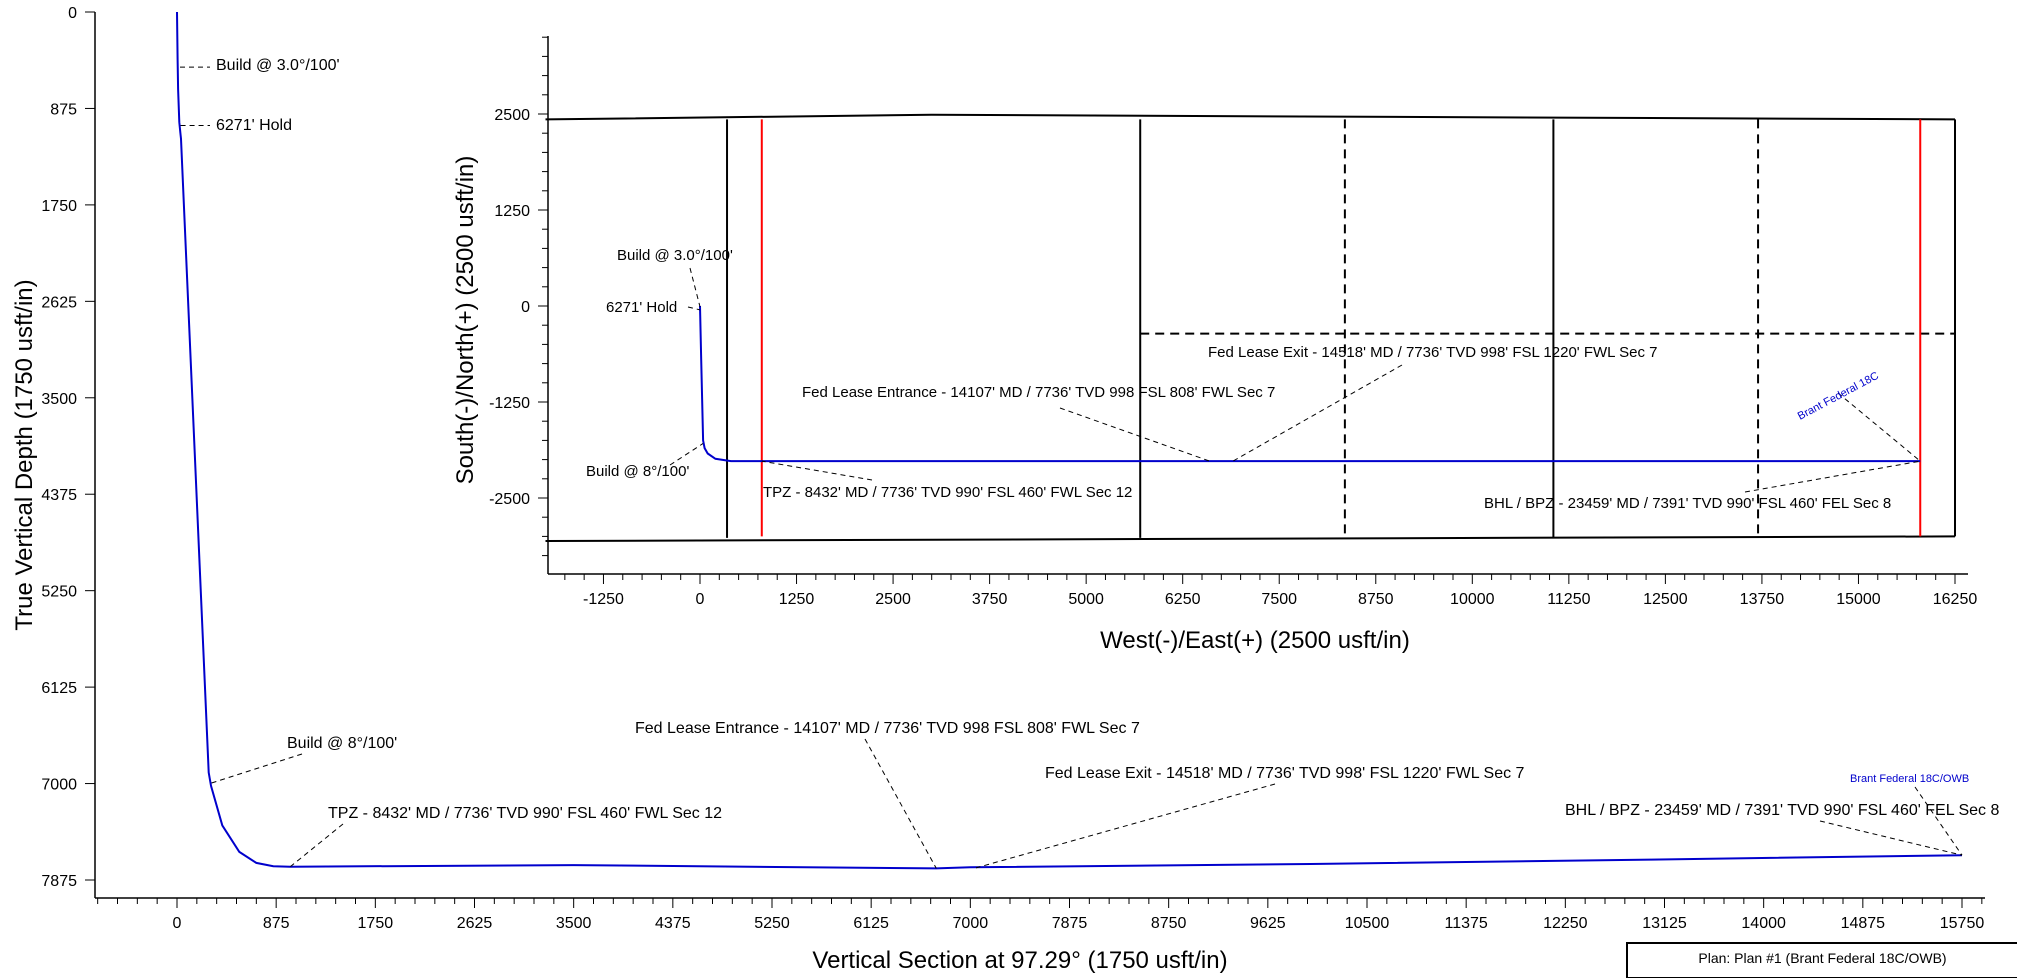 The width and height of the screenshot is (2017, 979). What do you see at coordinates (893, 599) in the screenshot?
I see `x-tick-label: 2500` at bounding box center [893, 599].